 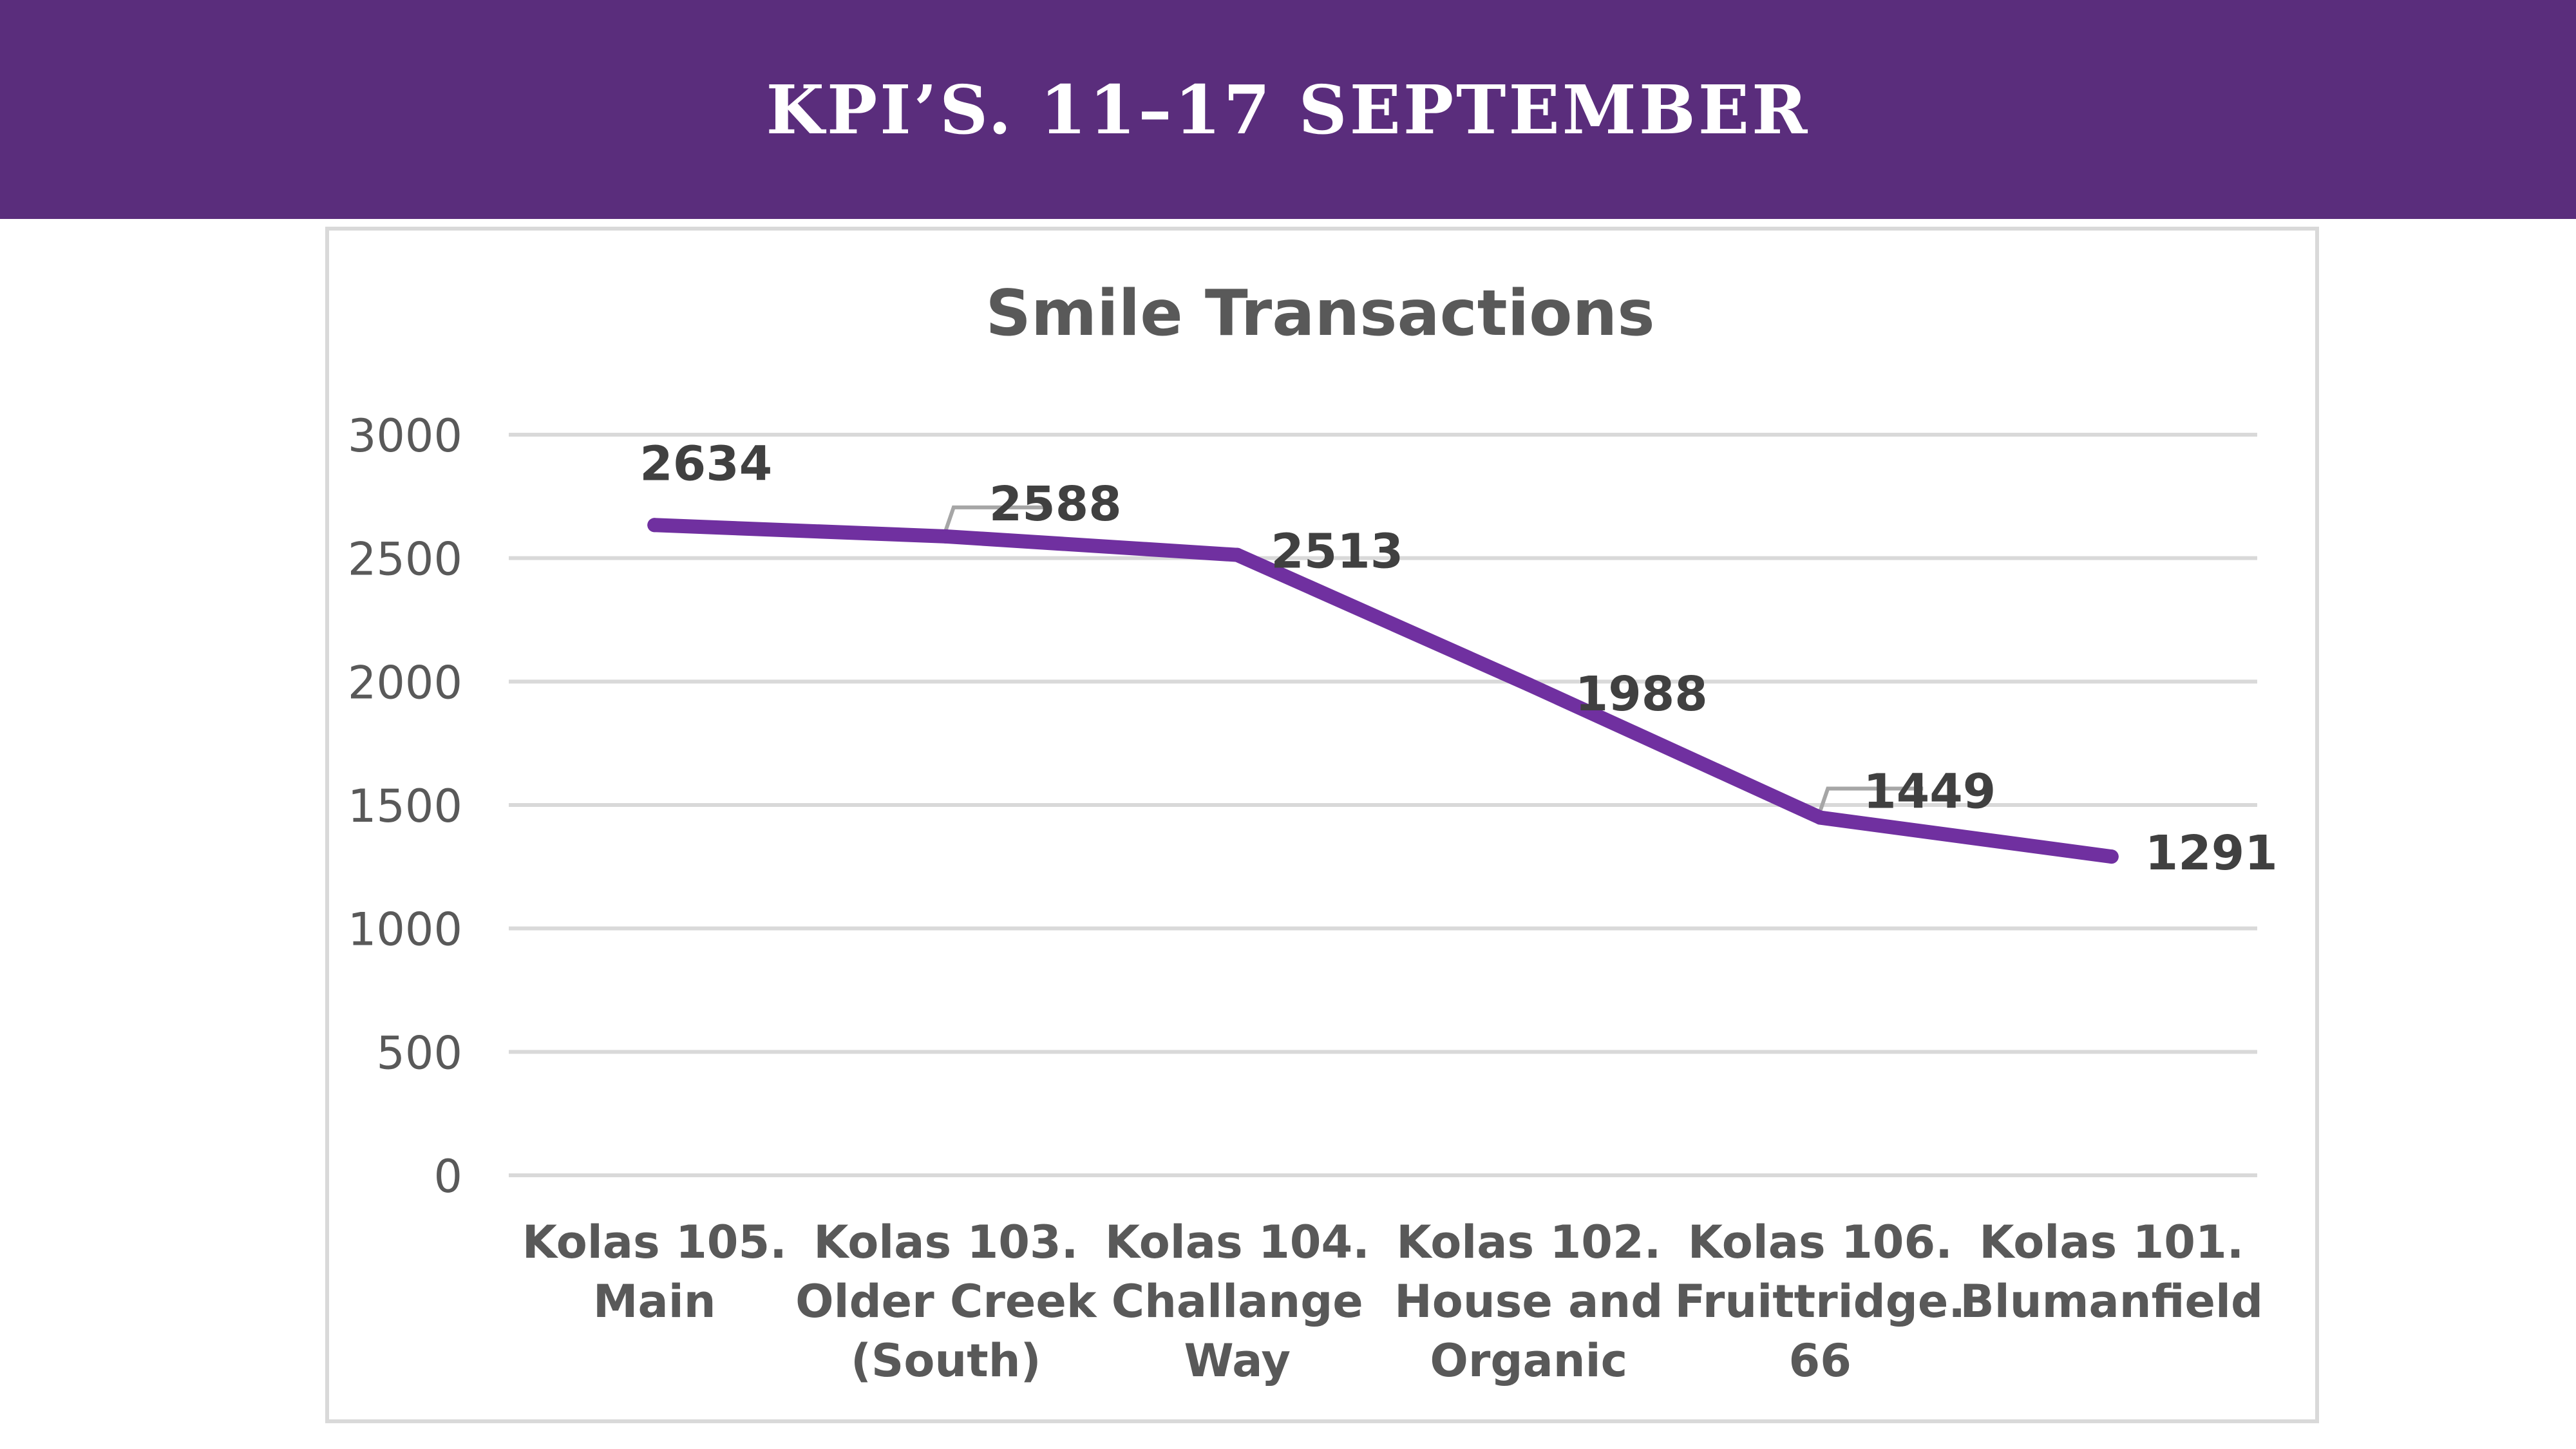 What do you see at coordinates (654, 1272) in the screenshot?
I see `x-category-label: Kolas 105. Main` at bounding box center [654, 1272].